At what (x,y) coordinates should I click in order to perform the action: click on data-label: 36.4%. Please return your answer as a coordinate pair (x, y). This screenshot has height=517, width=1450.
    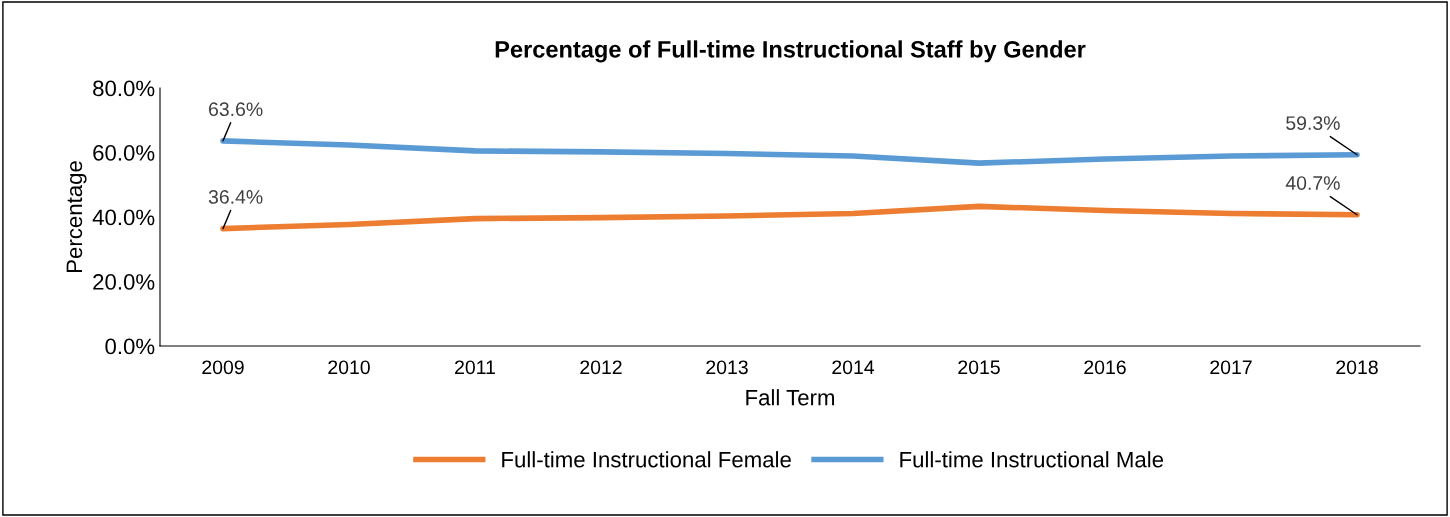
    Looking at the image, I should click on (235, 197).